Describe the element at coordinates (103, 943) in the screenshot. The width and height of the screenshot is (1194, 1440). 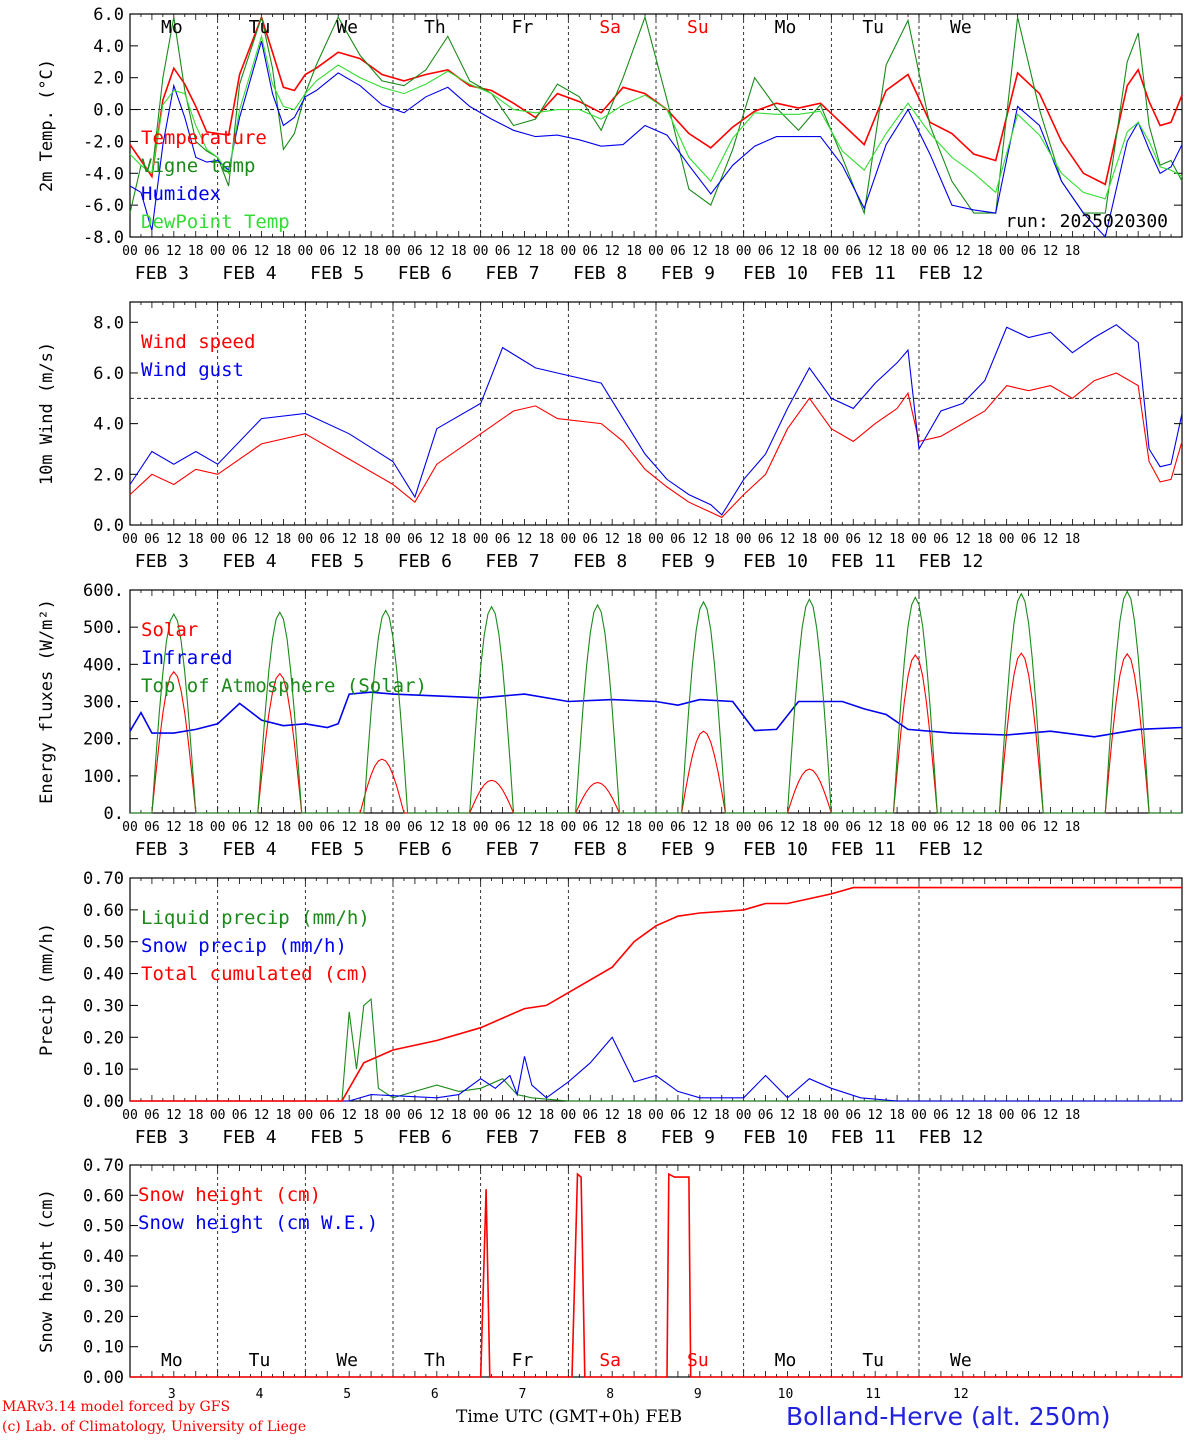
I see `y-tick-label: 0.50` at that location.